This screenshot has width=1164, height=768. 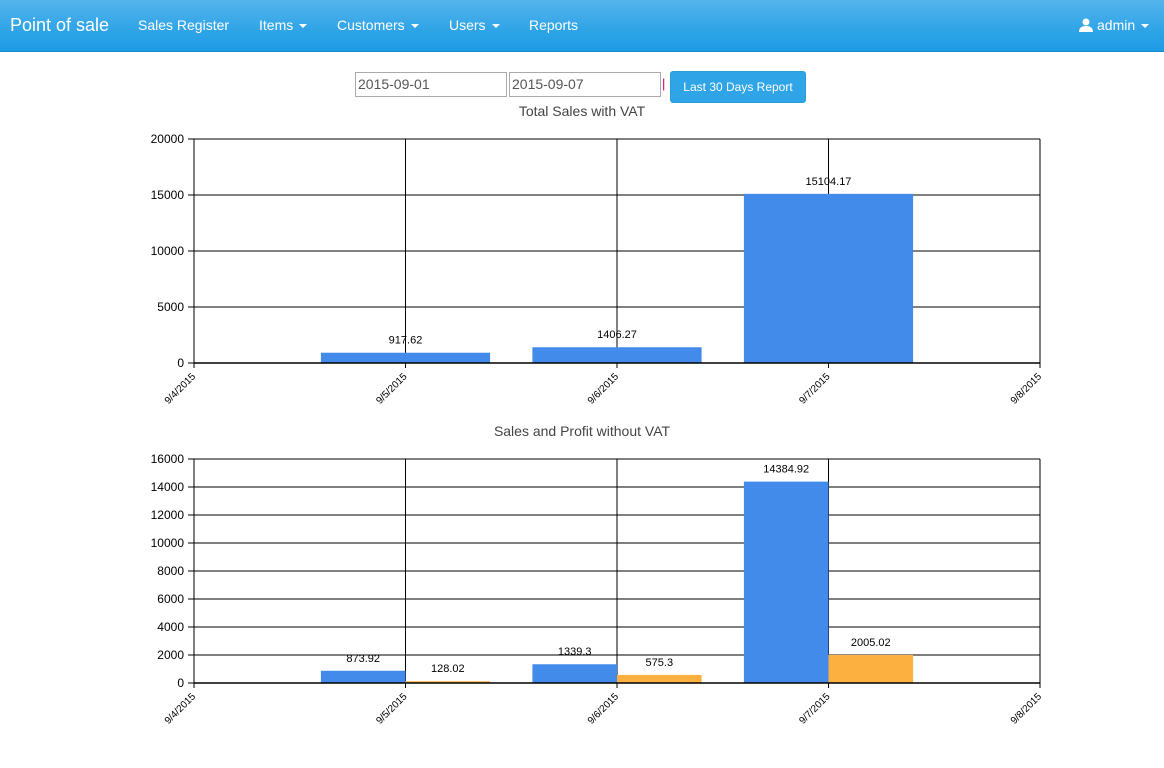 What do you see at coordinates (168, 515) in the screenshot?
I see `y-tick-label: 12000` at bounding box center [168, 515].